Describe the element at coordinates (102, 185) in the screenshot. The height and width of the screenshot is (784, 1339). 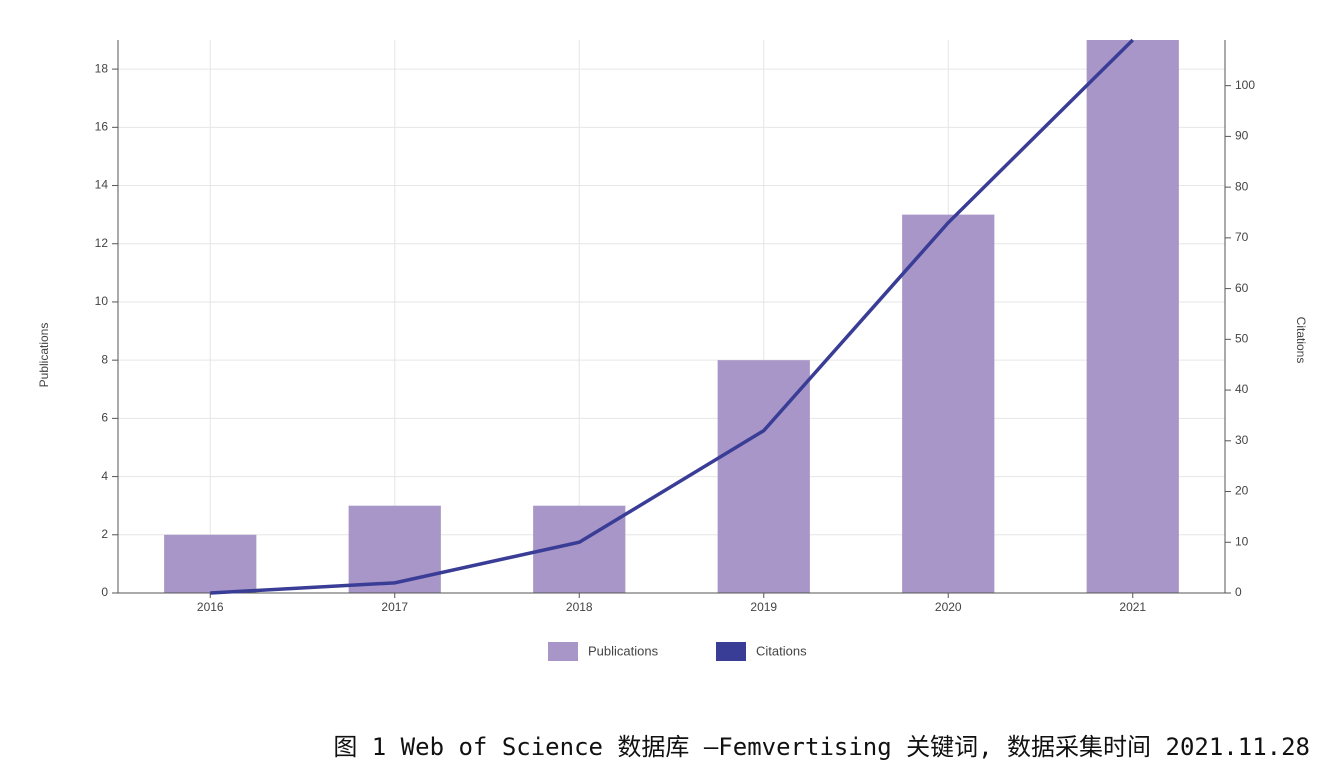
I see `y-tick-label: 14` at that location.